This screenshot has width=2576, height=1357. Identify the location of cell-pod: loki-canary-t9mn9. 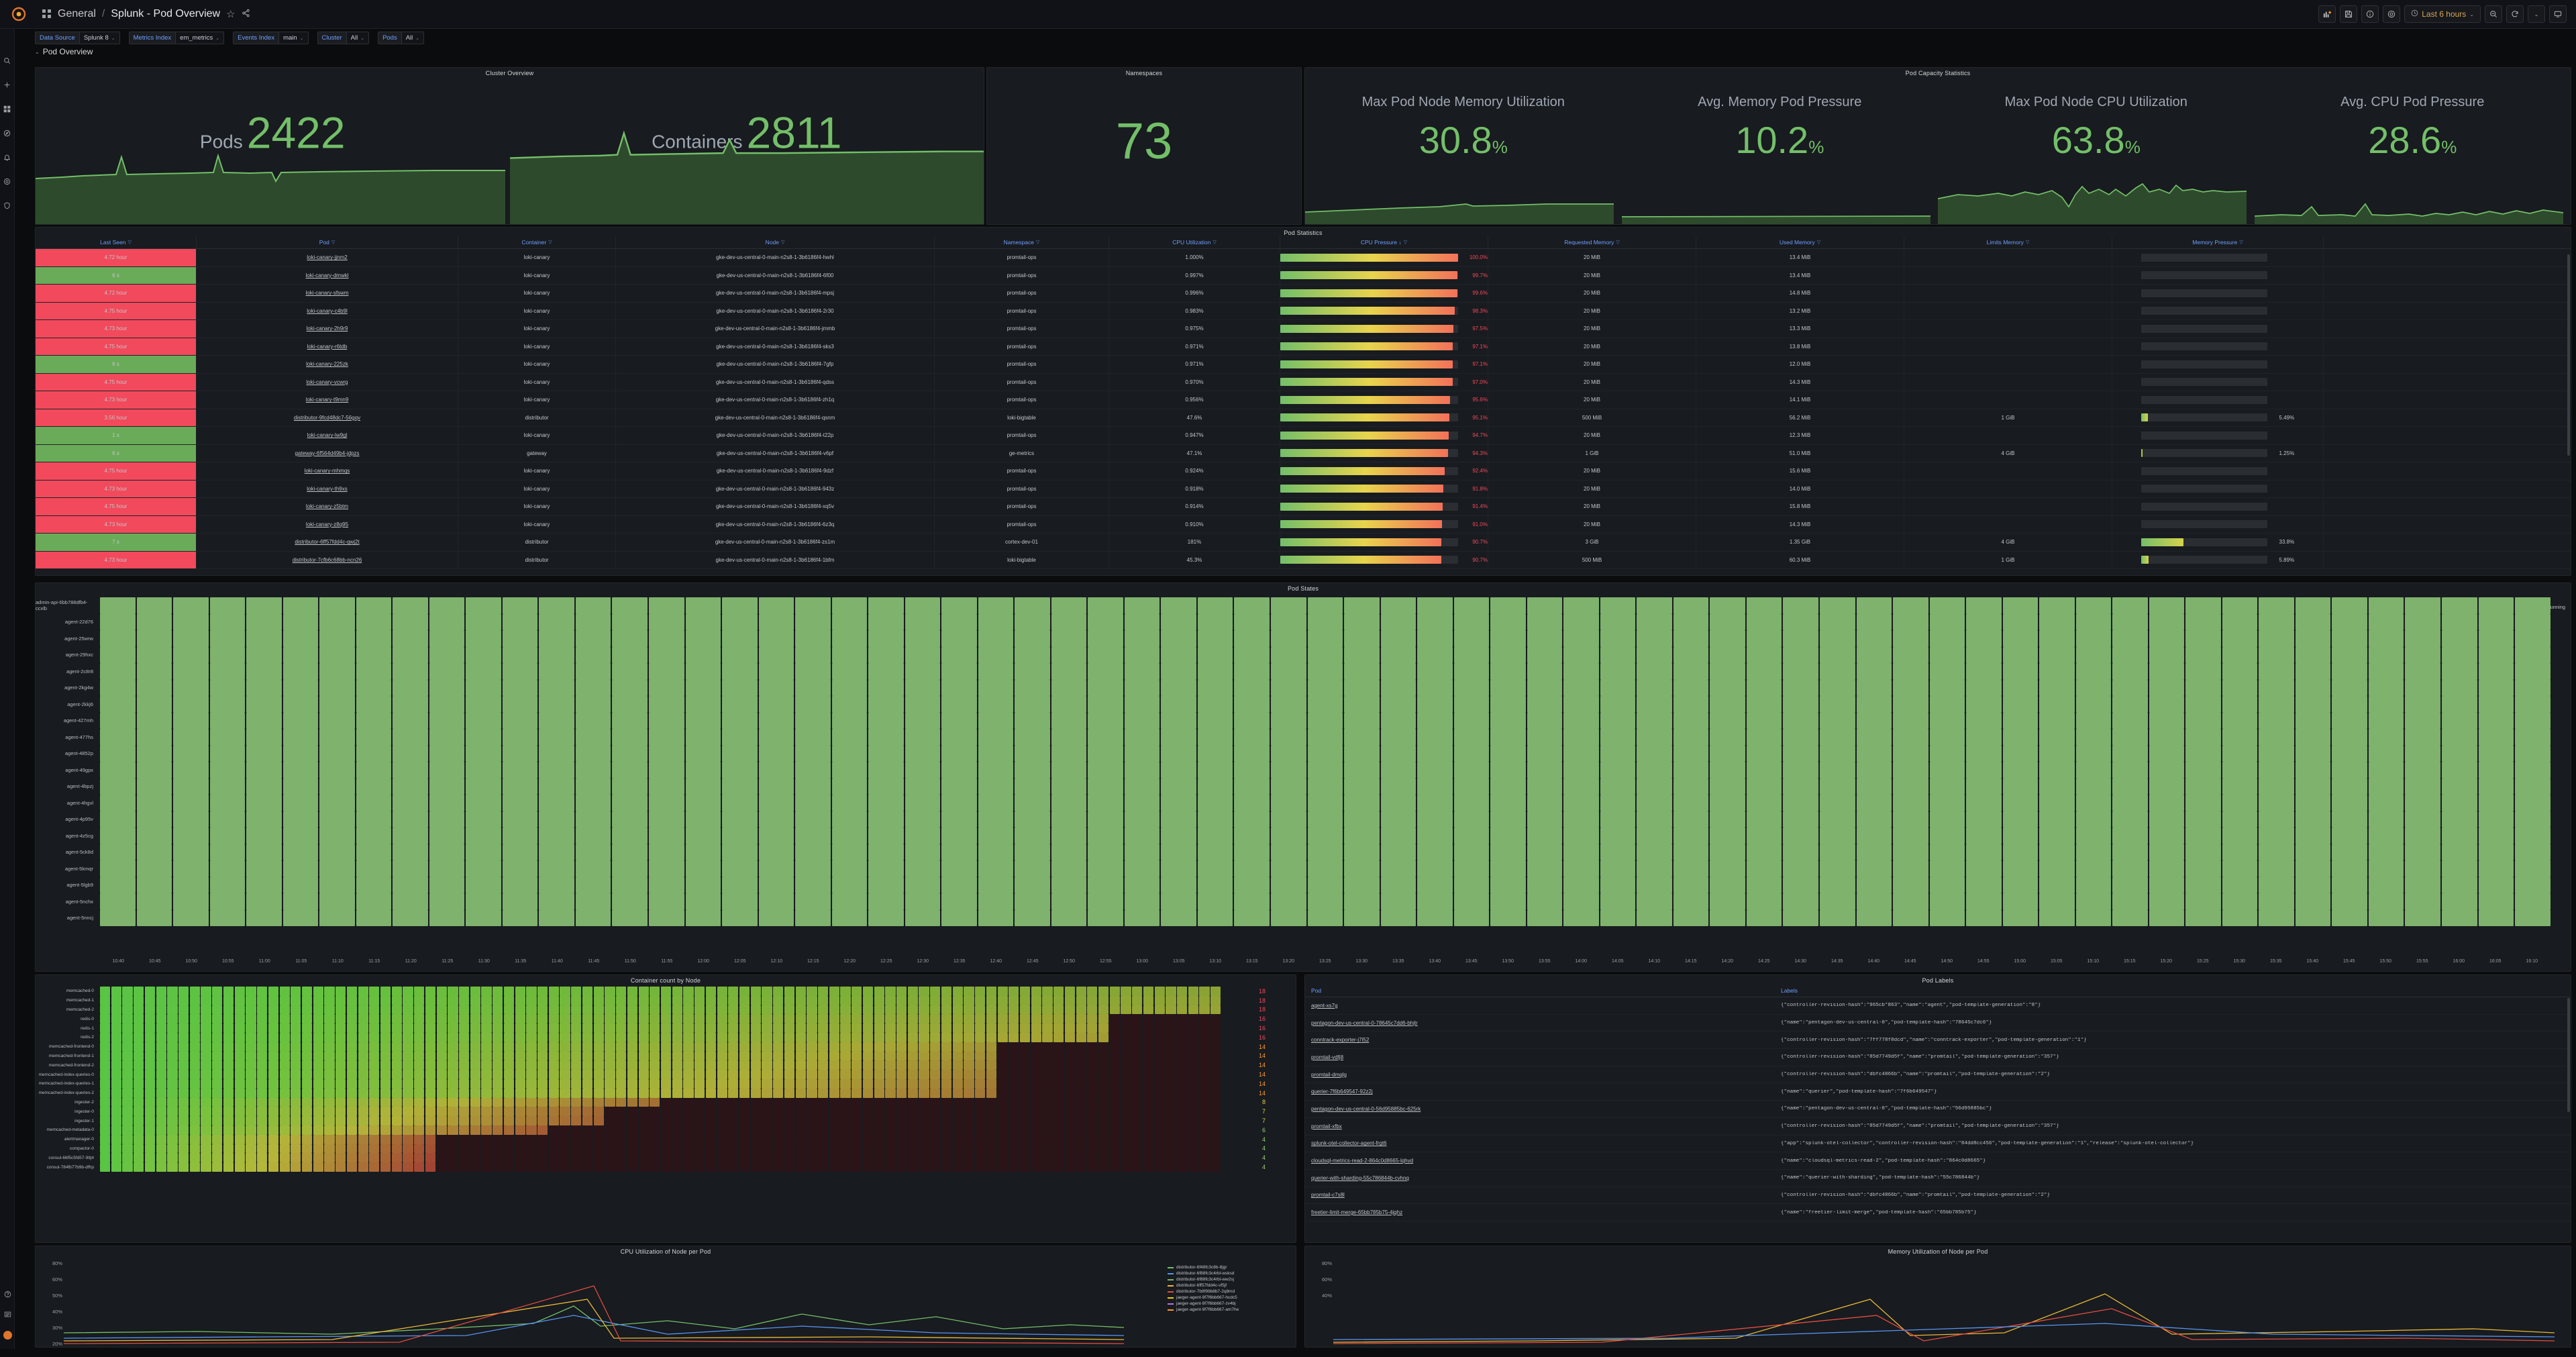
(327, 400).